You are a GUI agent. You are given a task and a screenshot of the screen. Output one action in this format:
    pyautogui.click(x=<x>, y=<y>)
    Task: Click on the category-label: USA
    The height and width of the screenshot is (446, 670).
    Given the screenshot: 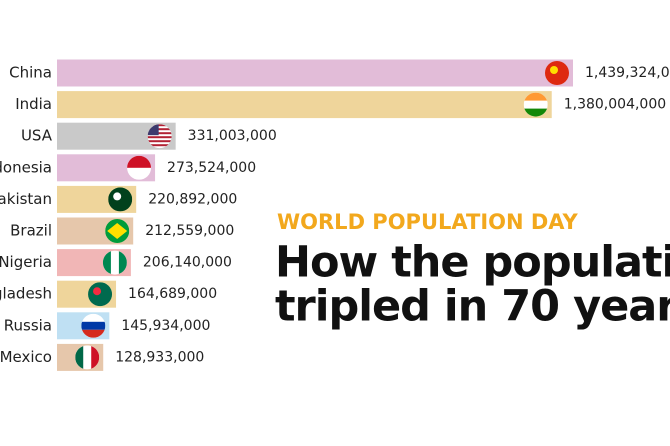 What is the action you would take?
    pyautogui.click(x=37, y=136)
    